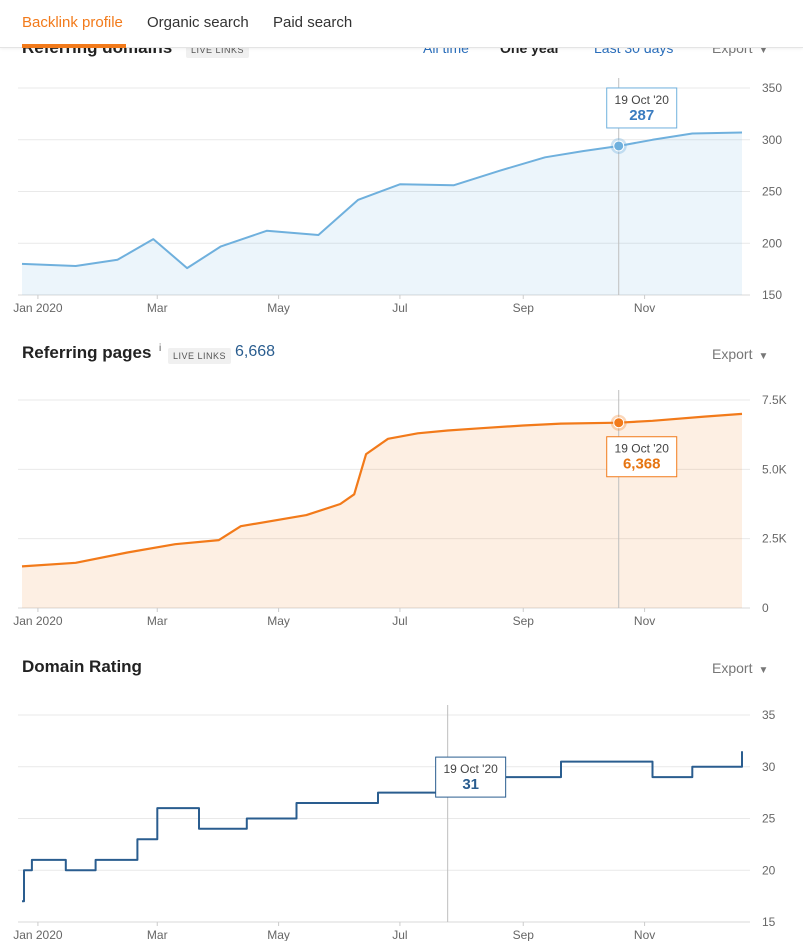 This screenshot has width=803, height=941. What do you see at coordinates (774, 469) in the screenshot?
I see `y-tick-label: 5.0K` at bounding box center [774, 469].